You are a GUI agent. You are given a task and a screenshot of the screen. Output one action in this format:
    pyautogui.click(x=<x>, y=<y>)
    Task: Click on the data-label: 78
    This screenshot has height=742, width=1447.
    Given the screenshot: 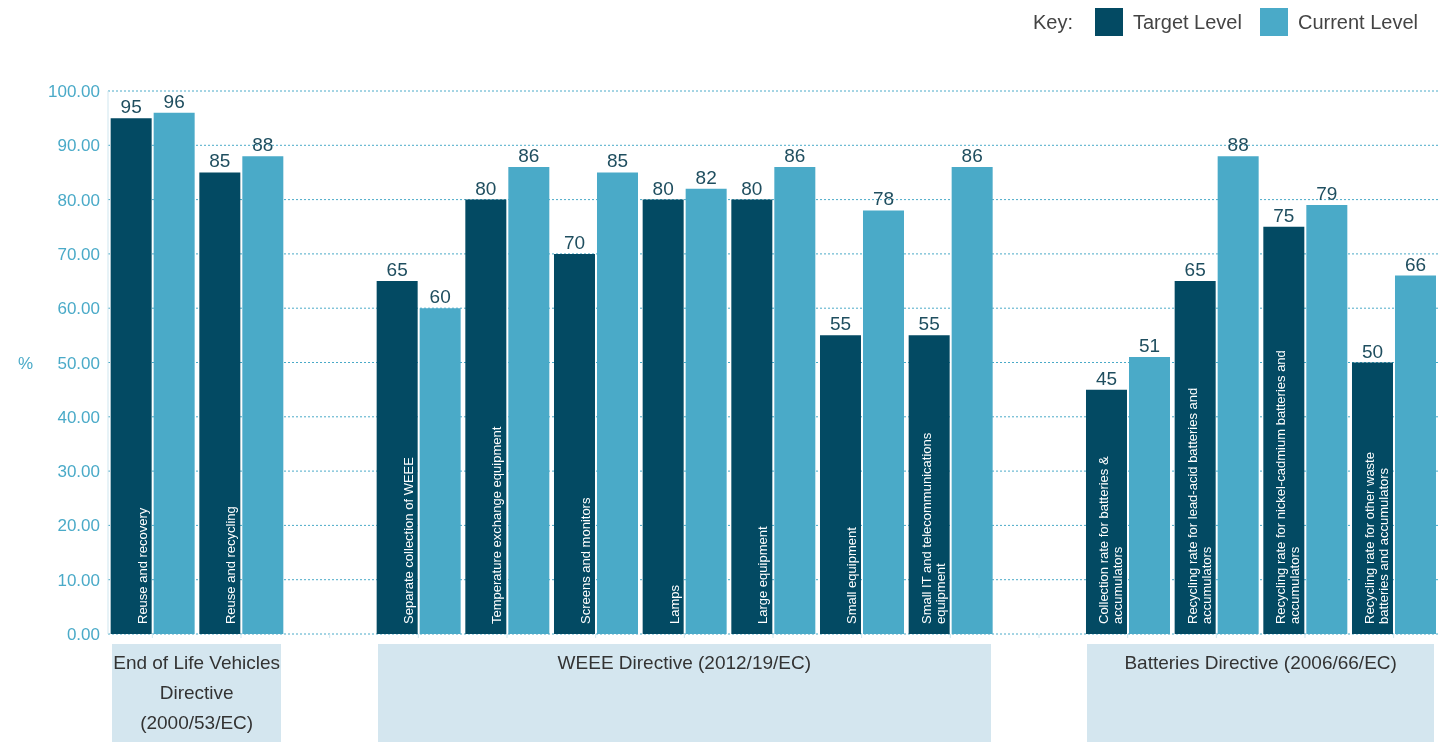 What is the action you would take?
    pyautogui.click(x=883, y=199)
    